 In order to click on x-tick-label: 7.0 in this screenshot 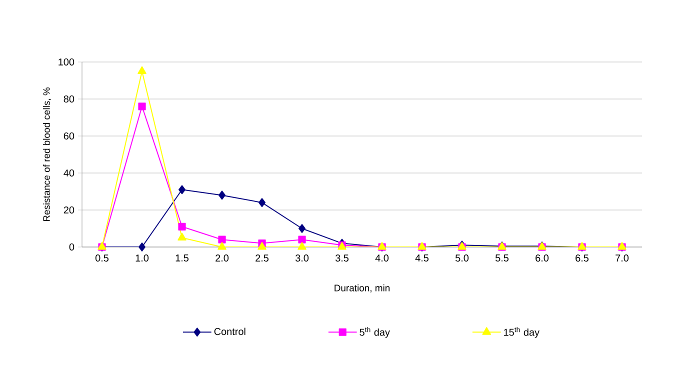, I will do `click(622, 258)`.